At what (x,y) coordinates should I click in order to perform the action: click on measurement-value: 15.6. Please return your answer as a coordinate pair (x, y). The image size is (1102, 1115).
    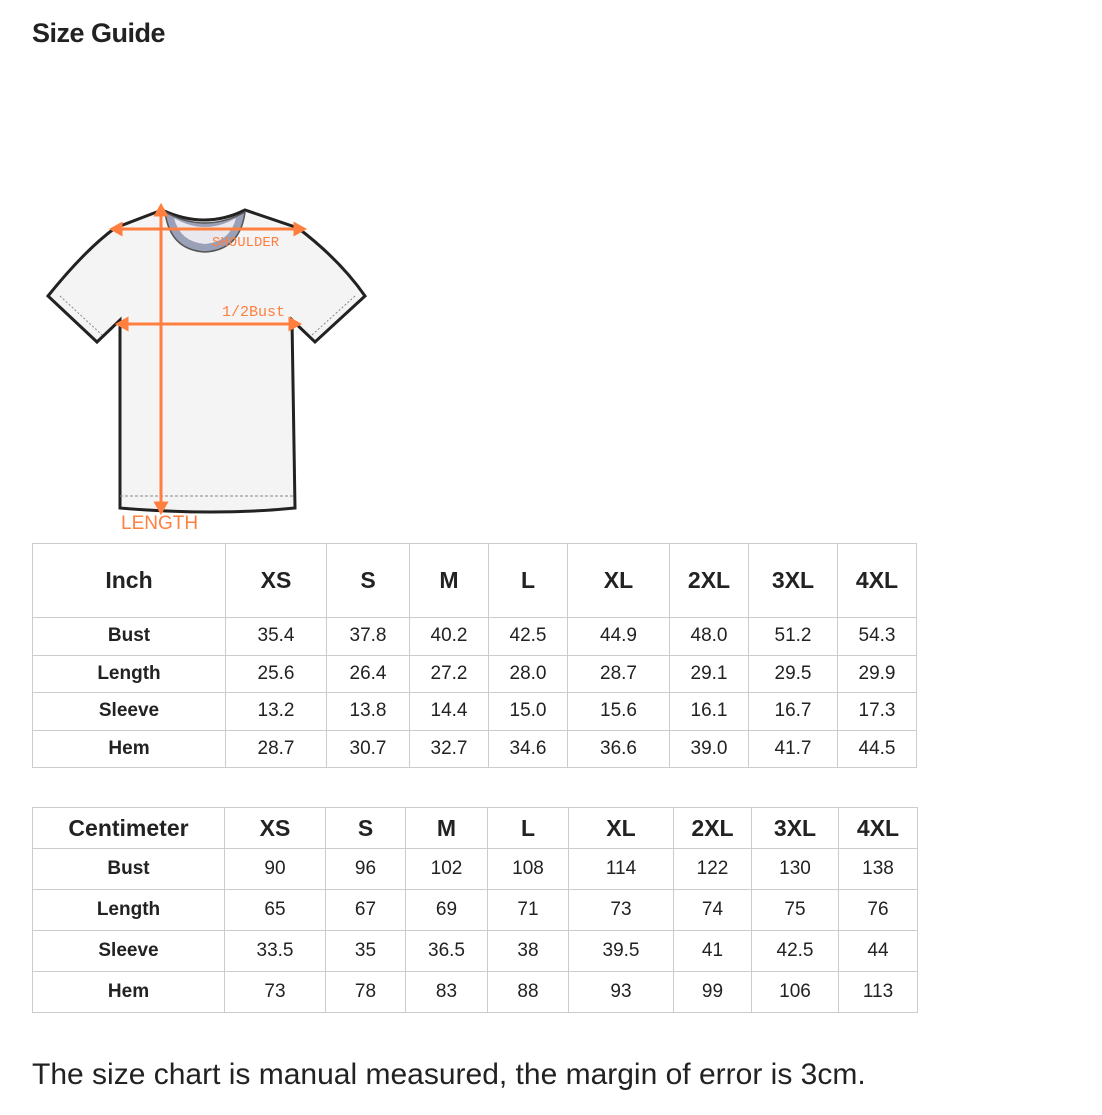
    Looking at the image, I should click on (618, 711).